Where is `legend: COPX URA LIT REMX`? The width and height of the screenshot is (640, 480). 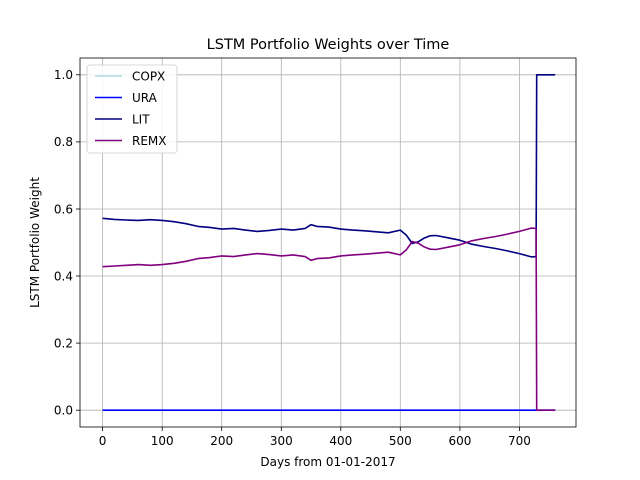 legend: COPX URA LIT REMX is located at coordinates (132, 109).